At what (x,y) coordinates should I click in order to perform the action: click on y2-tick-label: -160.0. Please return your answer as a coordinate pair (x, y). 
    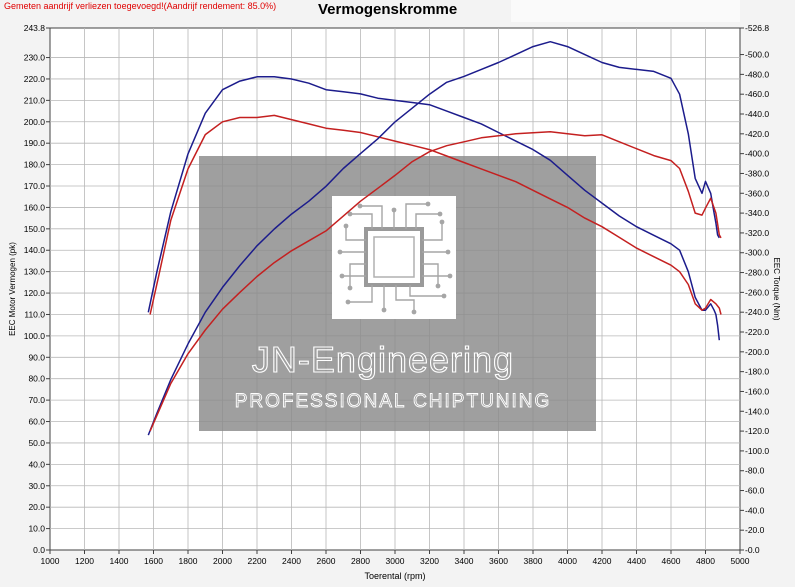
    Looking at the image, I should click on (757, 391).